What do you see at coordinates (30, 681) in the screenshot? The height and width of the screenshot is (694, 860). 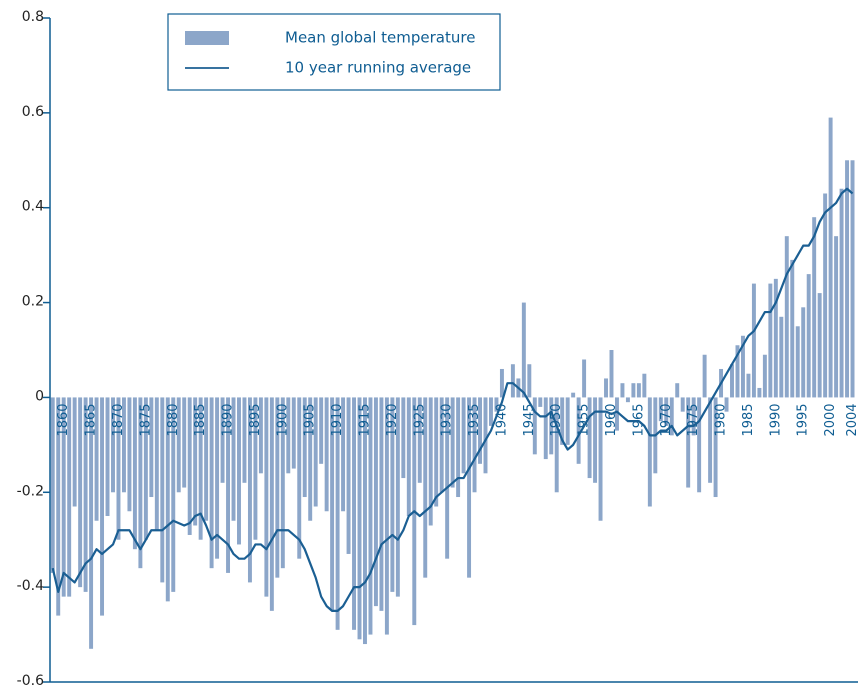 I see `y-tick-label: -0.6` at bounding box center [30, 681].